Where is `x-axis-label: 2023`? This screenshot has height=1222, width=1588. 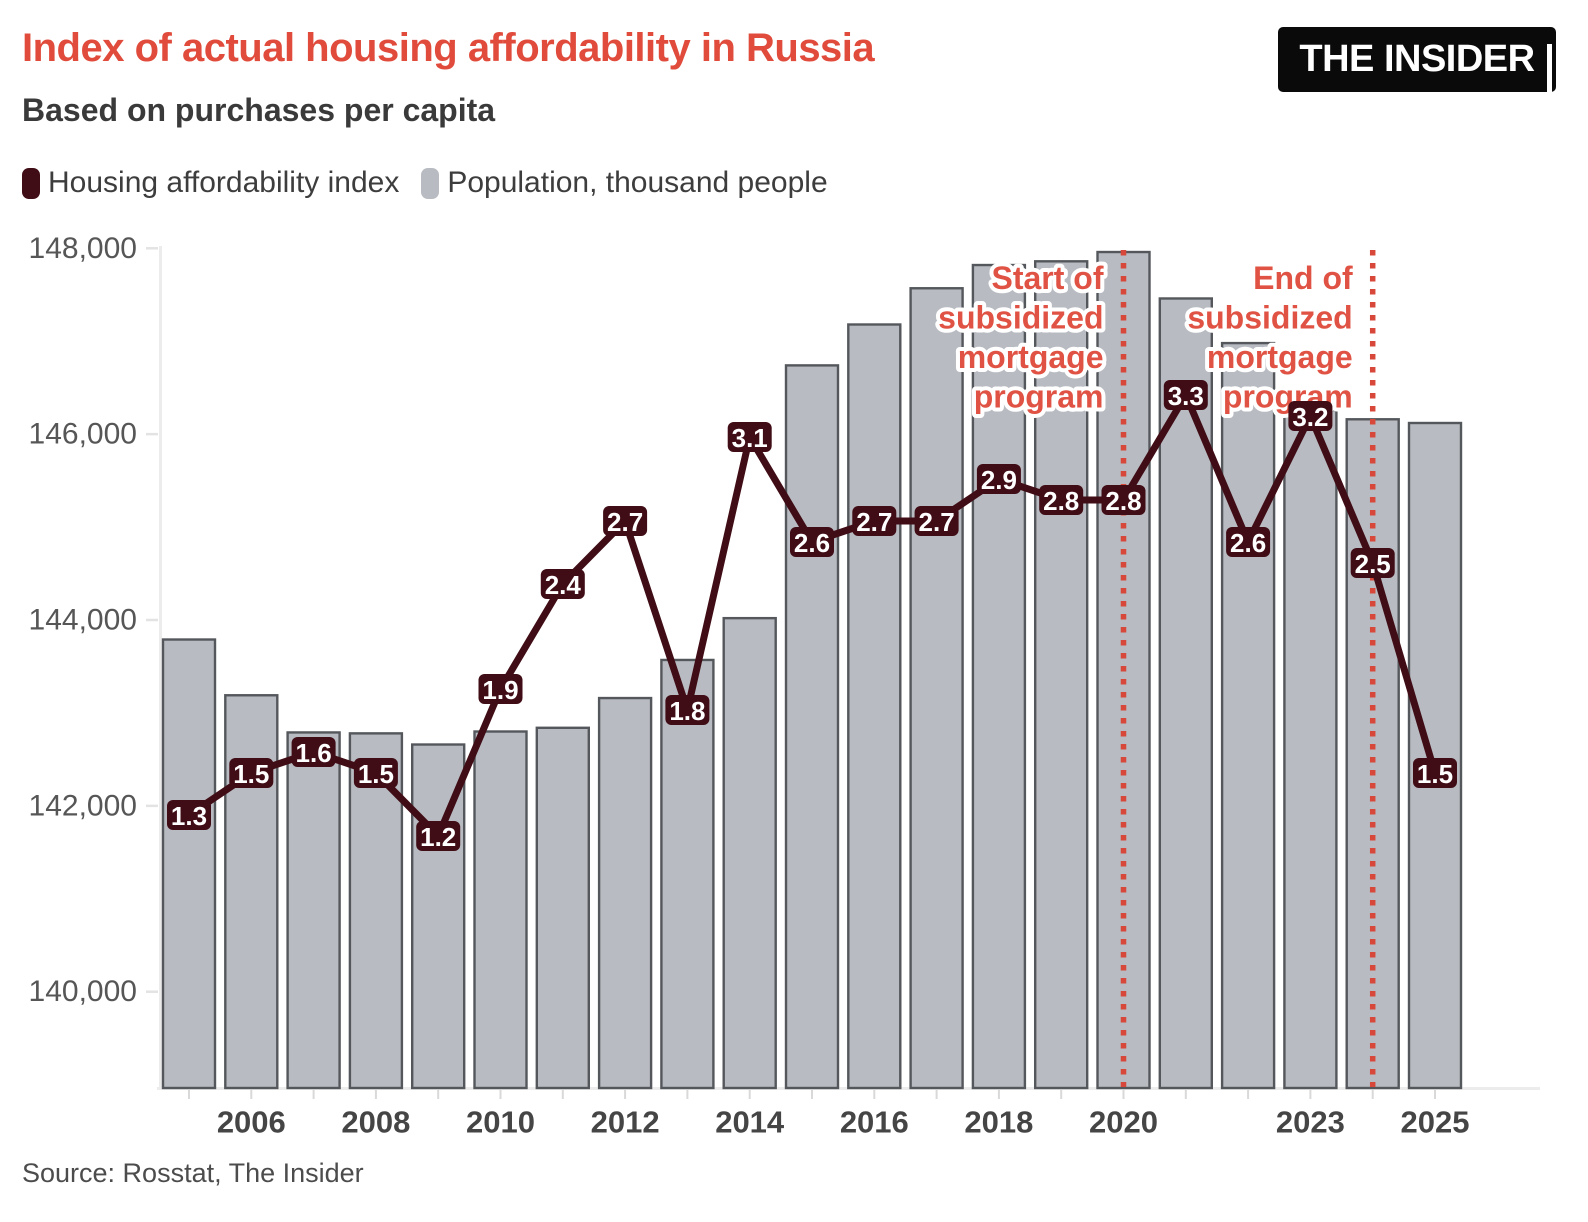 x-axis-label: 2023 is located at coordinates (1310, 1122).